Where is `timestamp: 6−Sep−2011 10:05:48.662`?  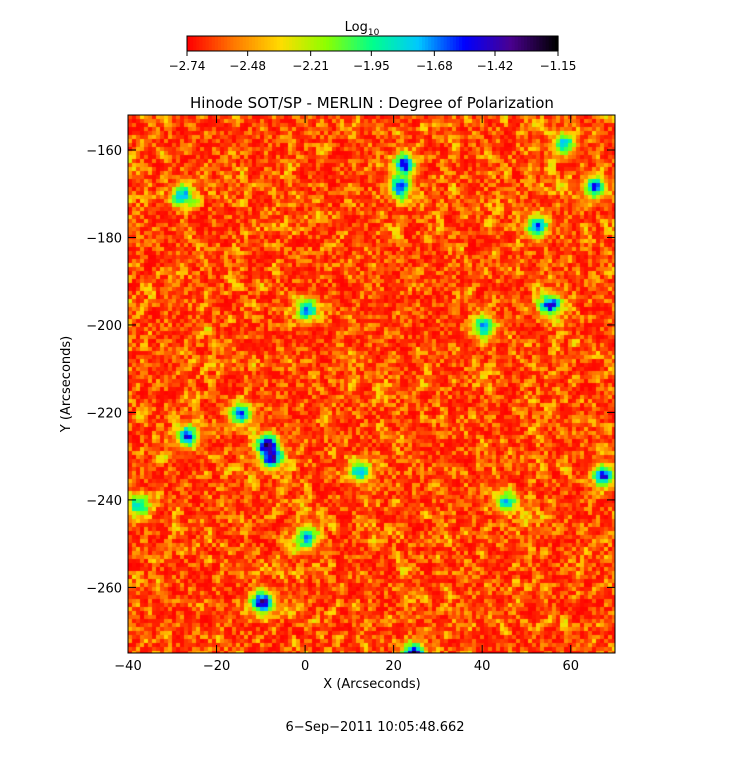
timestamp: 6−Sep−2011 10:05:48.662 is located at coordinates (374, 727).